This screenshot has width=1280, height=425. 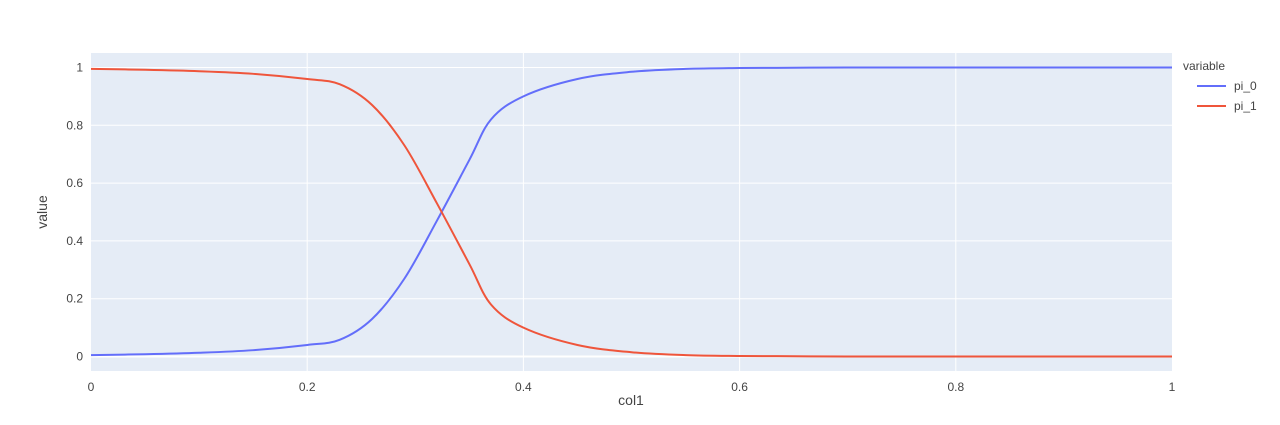 What do you see at coordinates (1245, 86) in the screenshot?
I see `legend-label: pi_0` at bounding box center [1245, 86].